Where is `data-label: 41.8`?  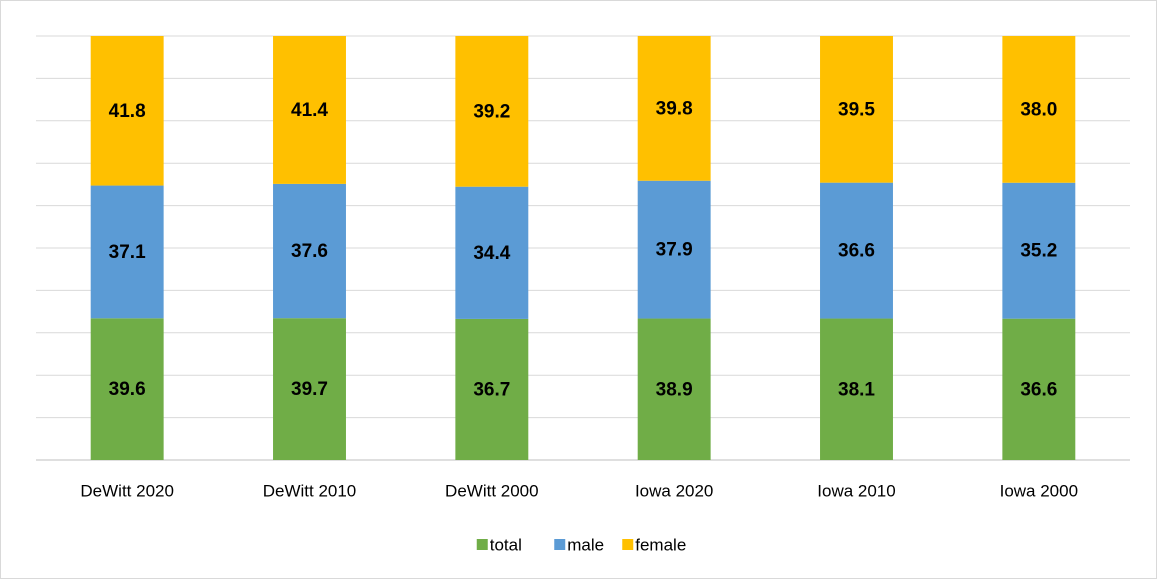
data-label: 41.8 is located at coordinates (127, 111).